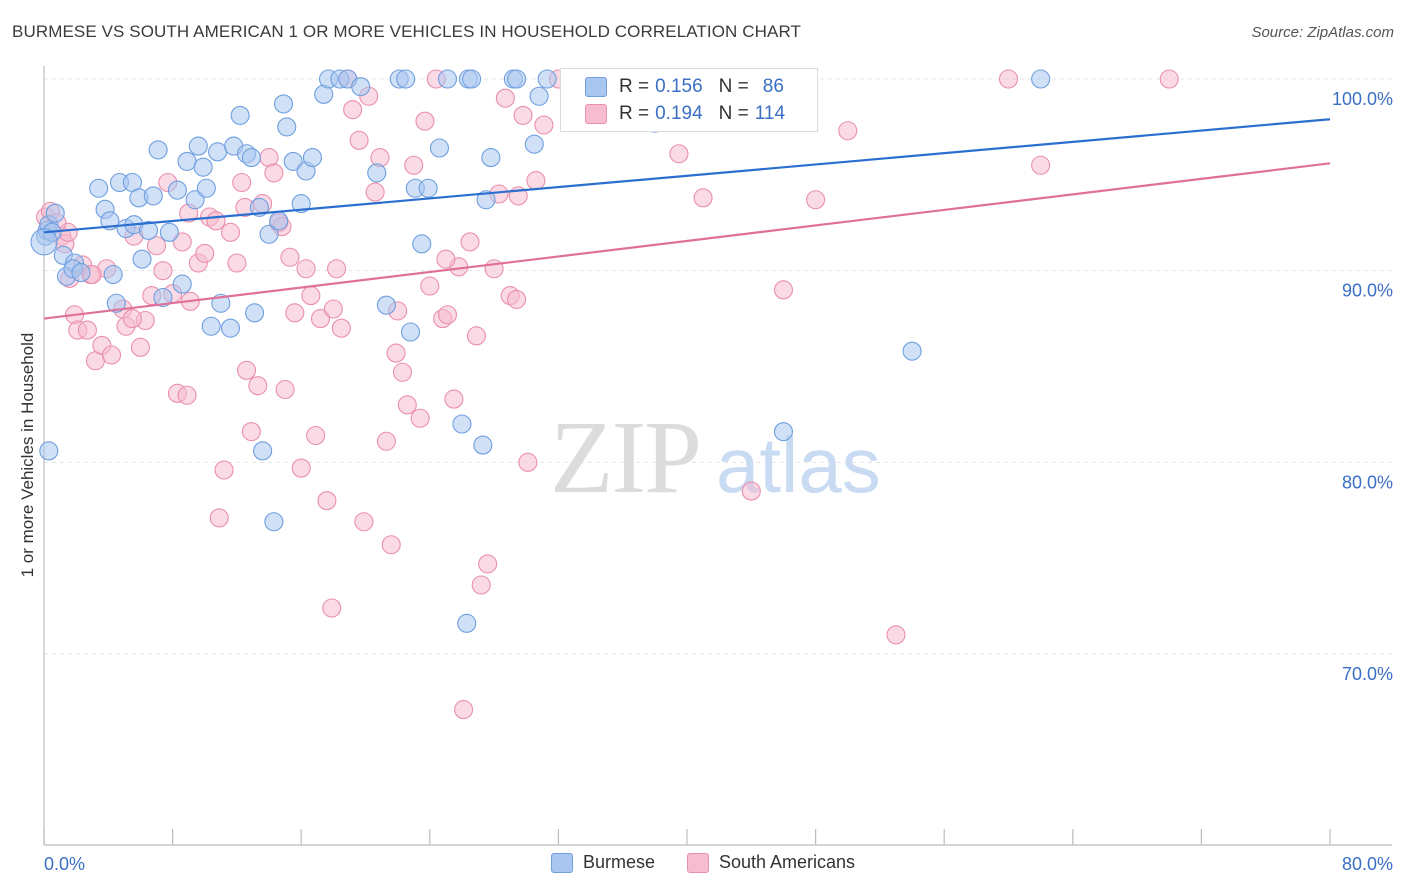 The image size is (1406, 892). I want to click on legend-item-burmese: Burmese, so click(602, 862).